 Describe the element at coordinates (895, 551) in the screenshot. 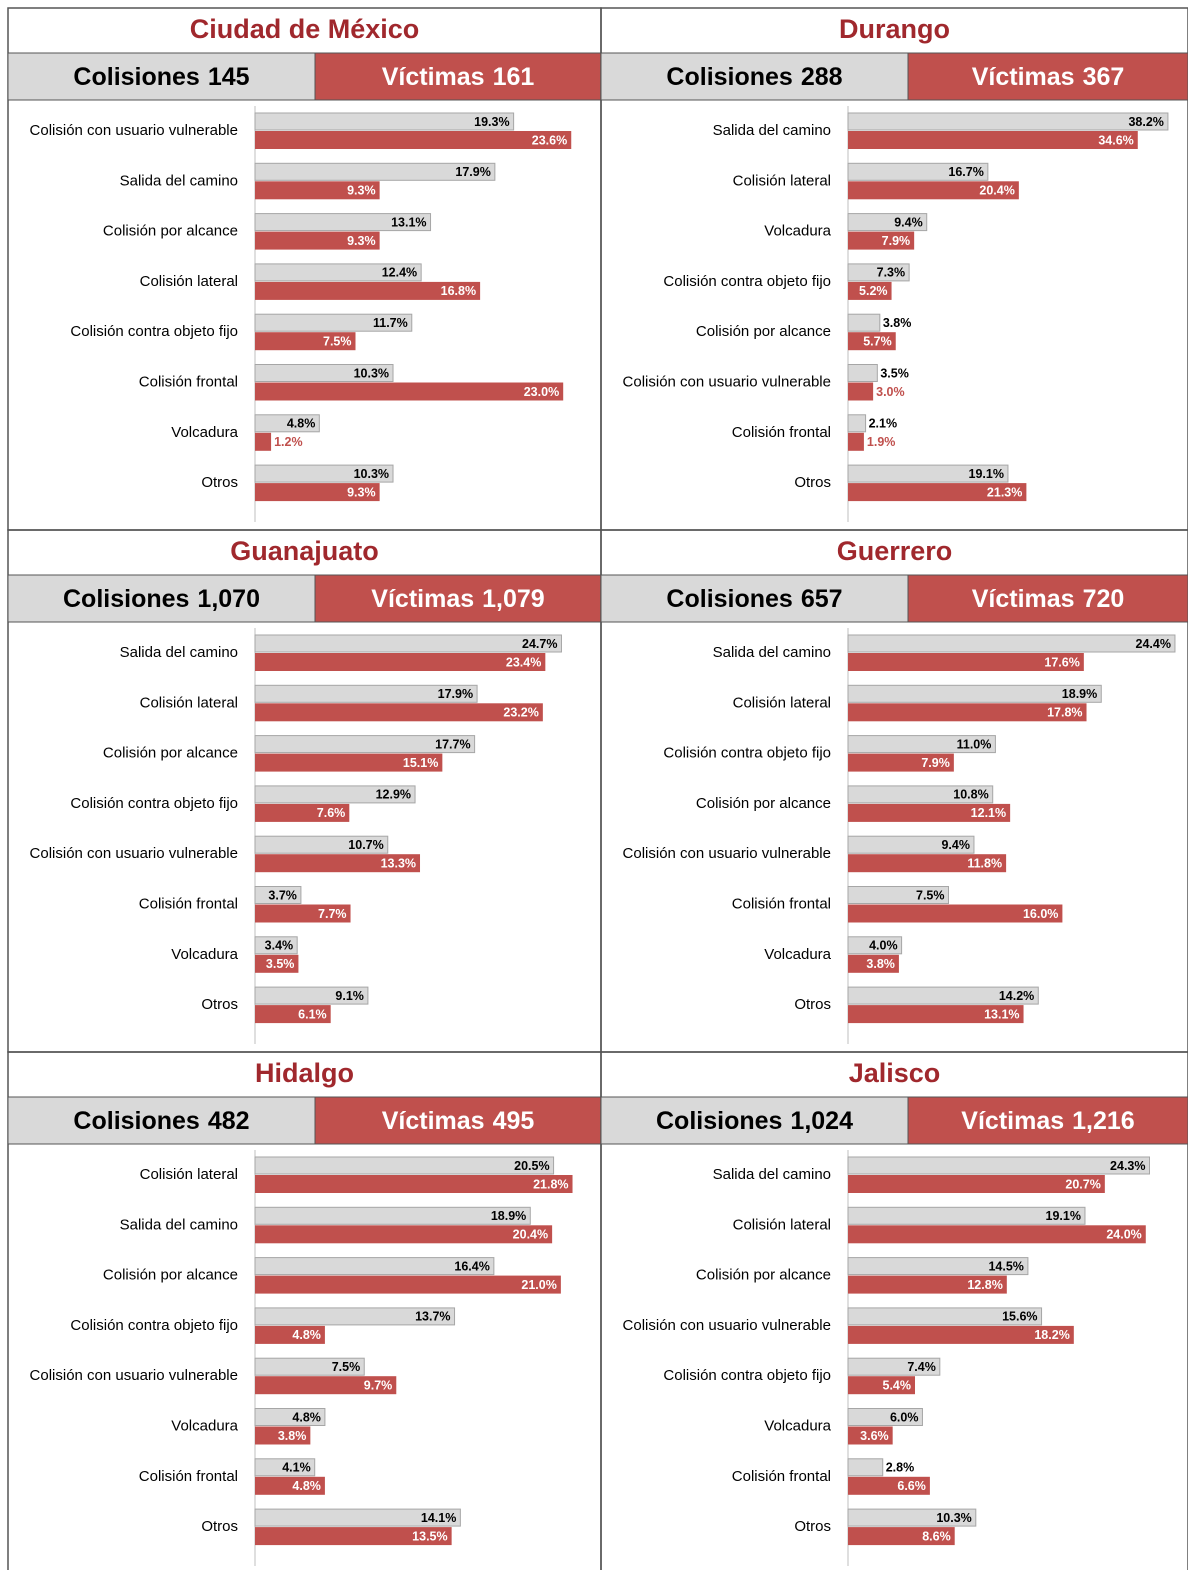

I see `panel-title: Guerrero` at that location.